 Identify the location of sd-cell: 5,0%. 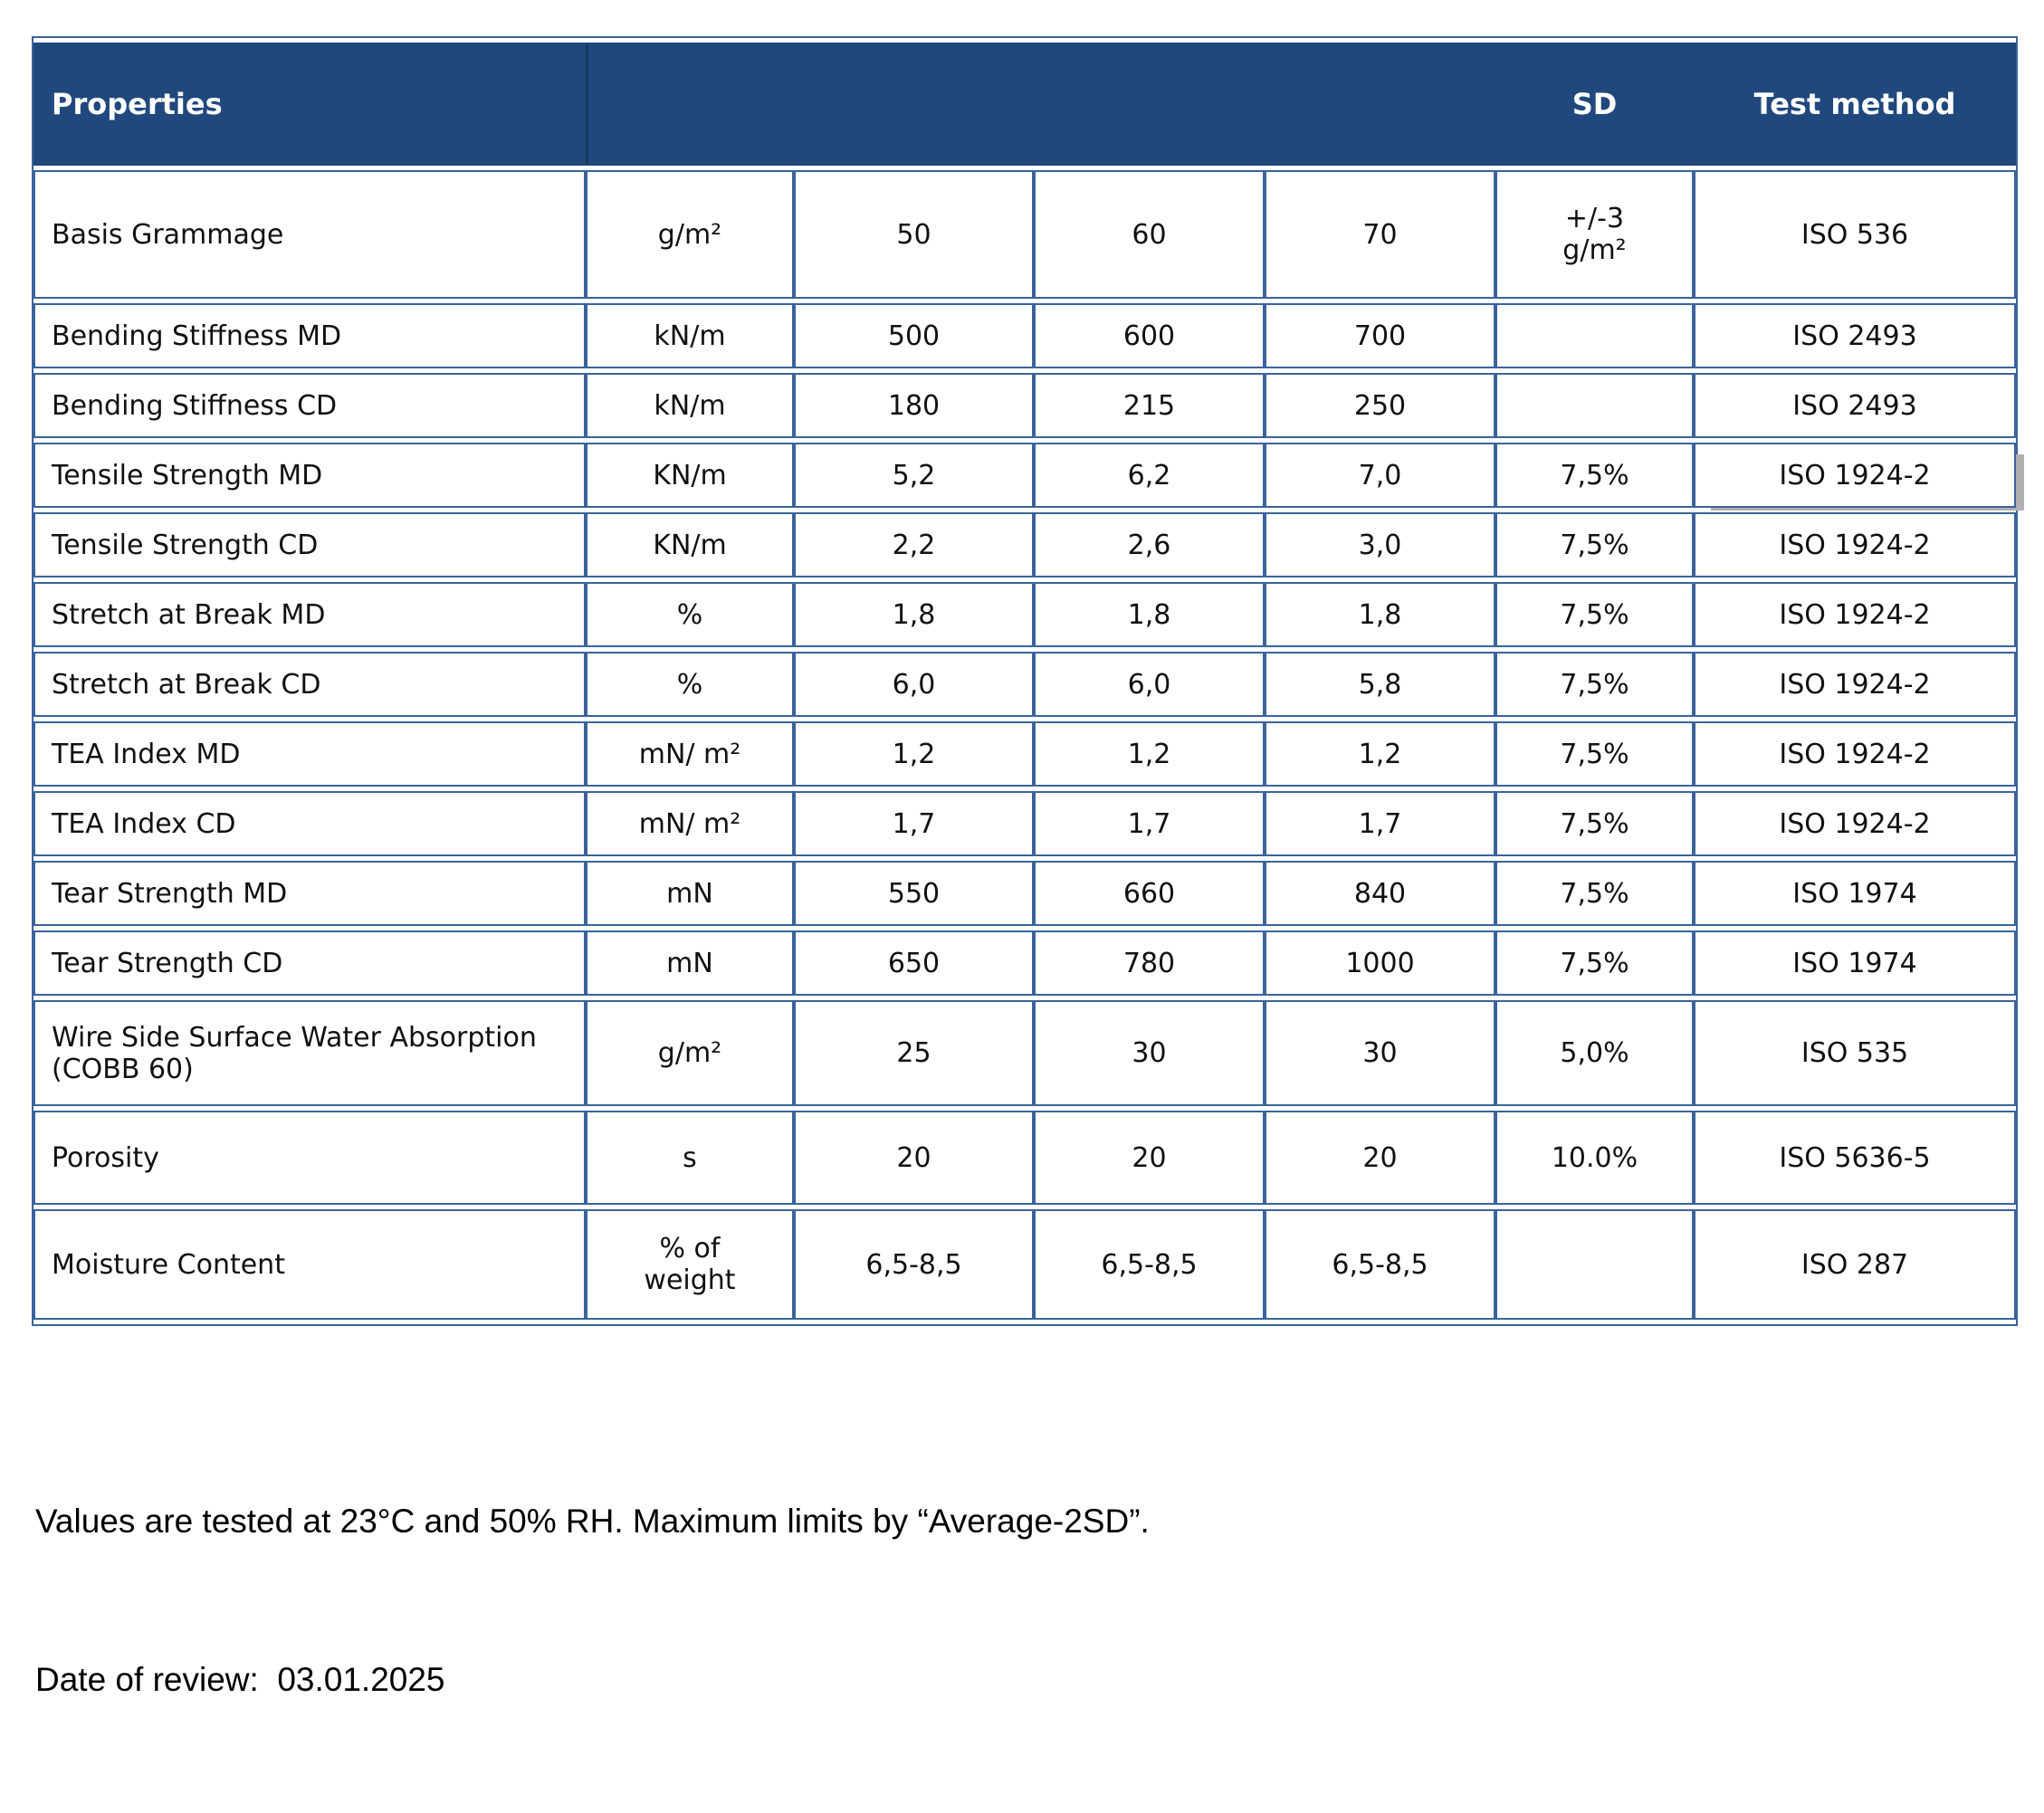
(1594, 1053).